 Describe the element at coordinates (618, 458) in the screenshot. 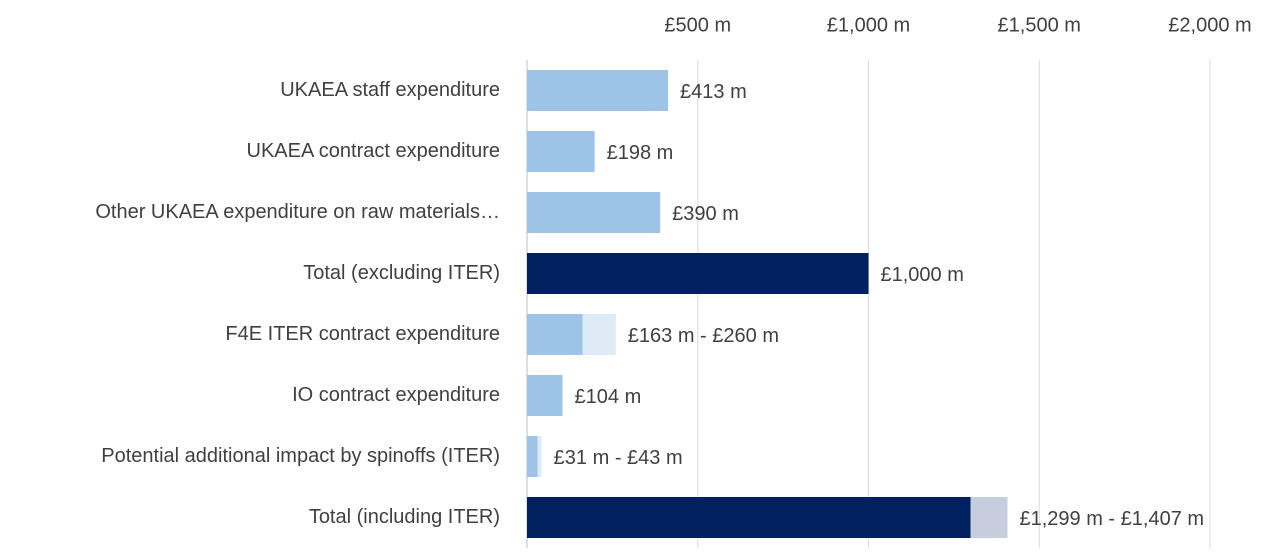

I see `value-label: £31 m - £43 m` at that location.